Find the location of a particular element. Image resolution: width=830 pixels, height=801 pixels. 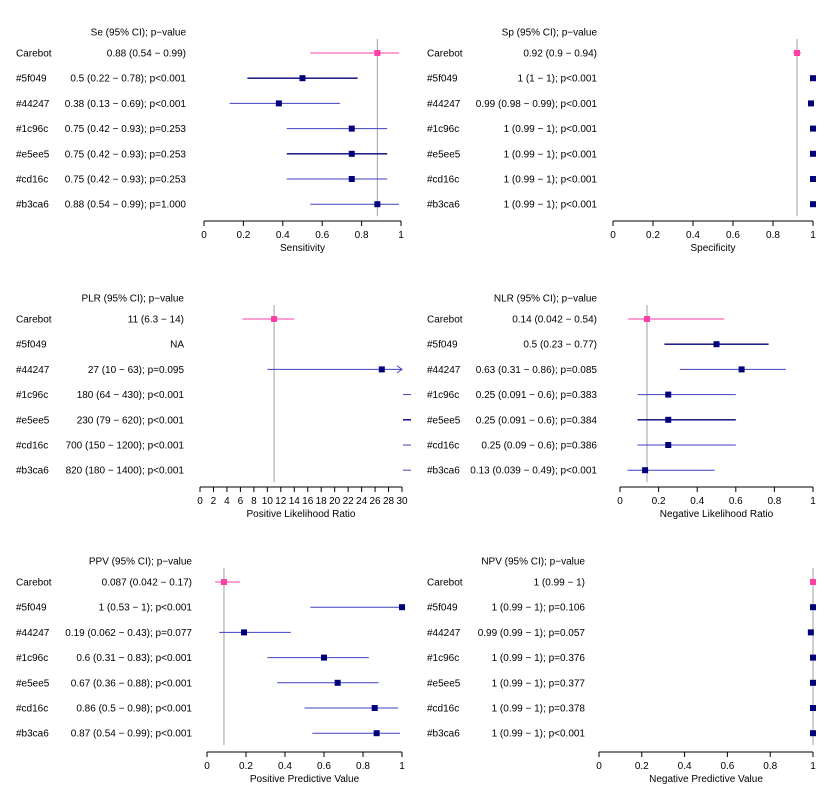

x-tick-label: 30 is located at coordinates (402, 501).